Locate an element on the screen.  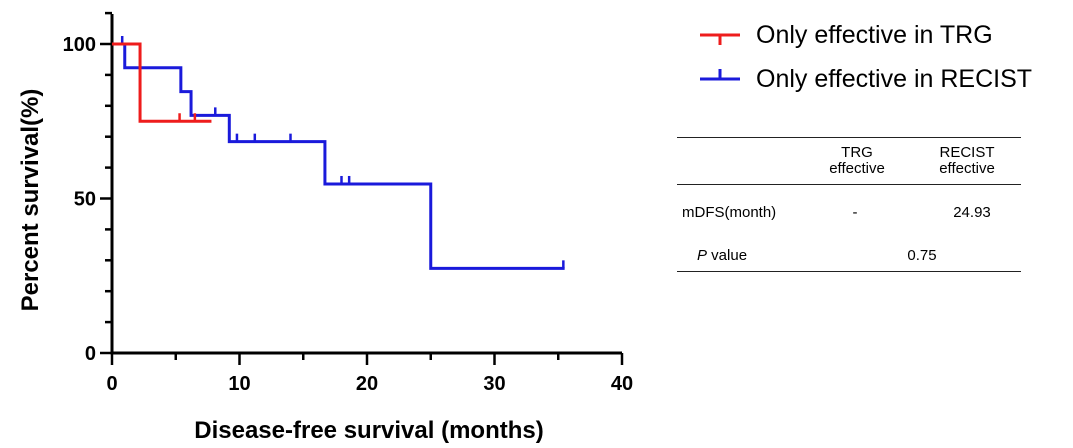
header-trg: TRG effective is located at coordinates (857, 161).